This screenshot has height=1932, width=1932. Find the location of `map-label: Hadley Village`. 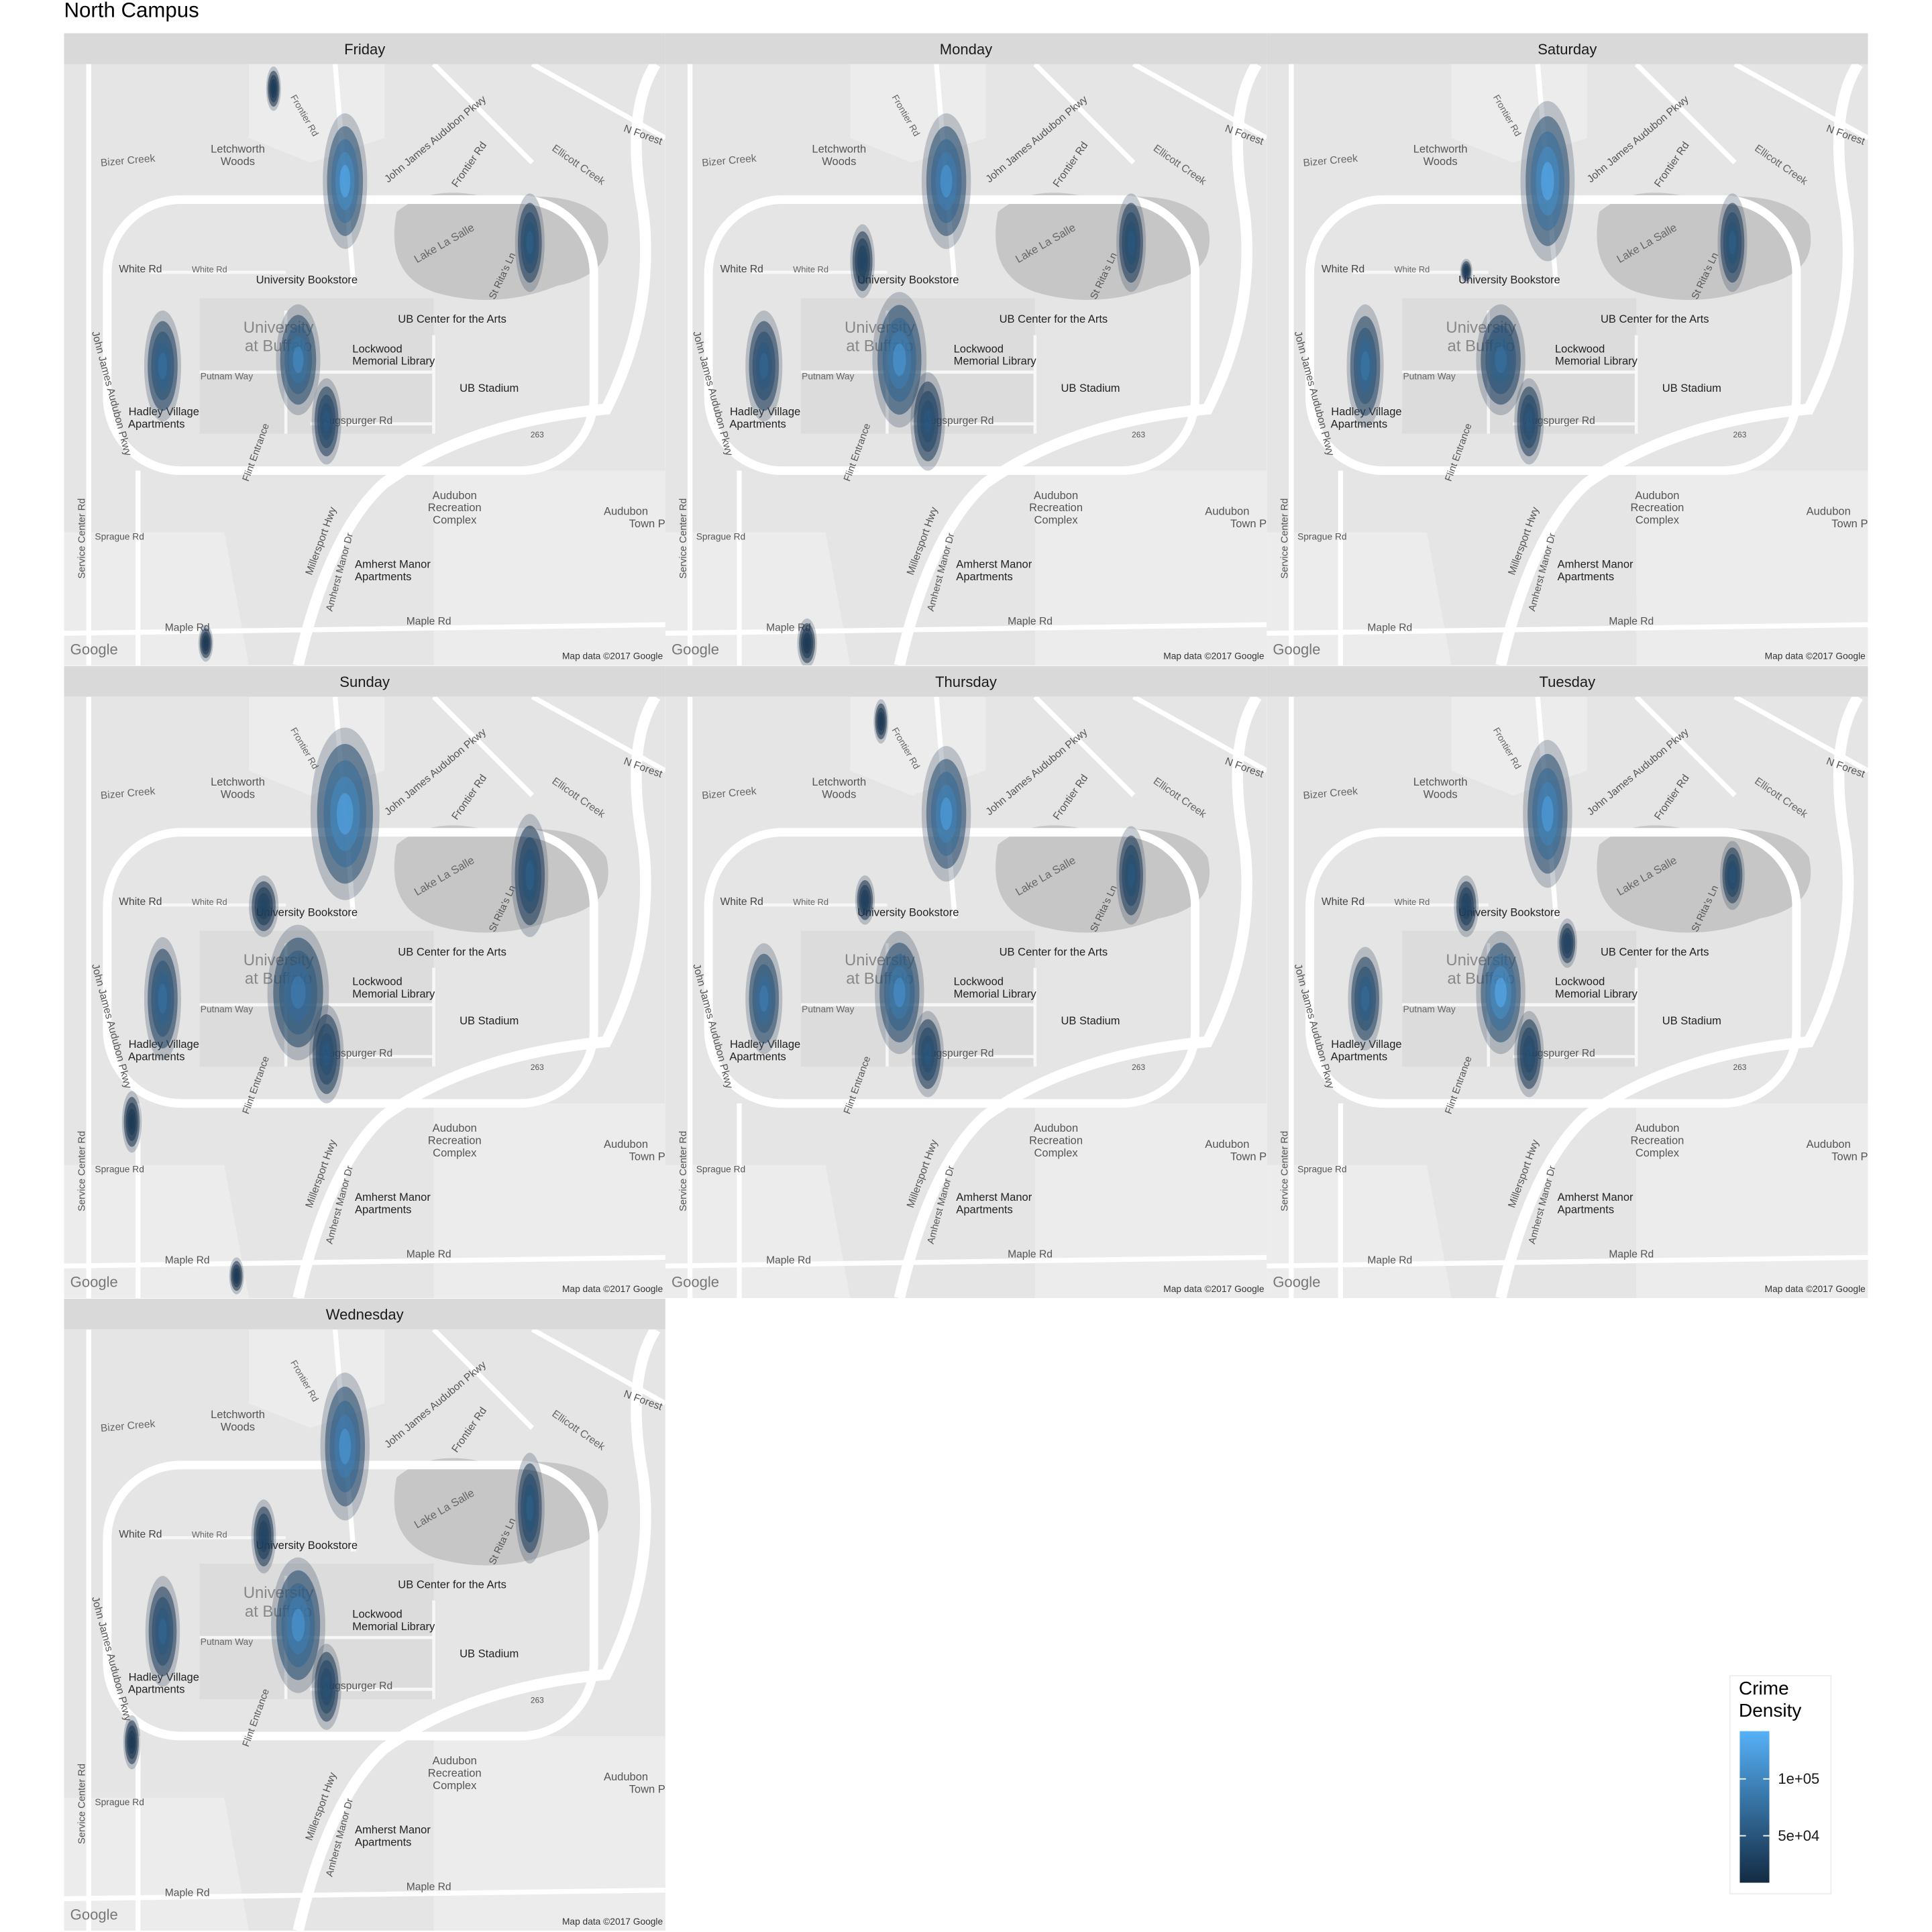

map-label: Hadley Village is located at coordinates (765, 1044).